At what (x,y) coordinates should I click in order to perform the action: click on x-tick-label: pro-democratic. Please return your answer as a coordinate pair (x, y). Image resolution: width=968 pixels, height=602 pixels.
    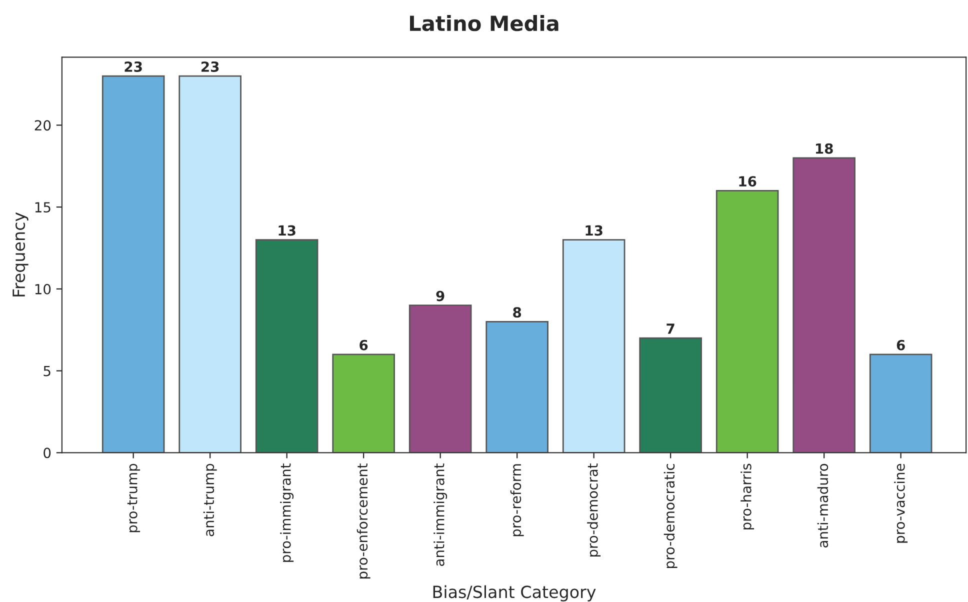
    Looking at the image, I should click on (671, 516).